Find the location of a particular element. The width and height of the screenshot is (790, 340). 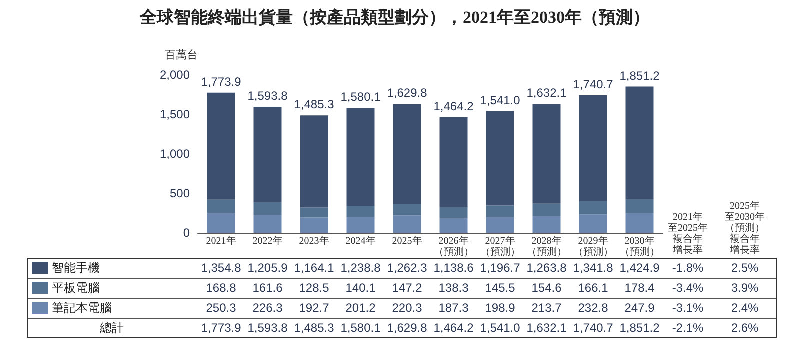

data-label: 1,263.8 is located at coordinates (546, 268).